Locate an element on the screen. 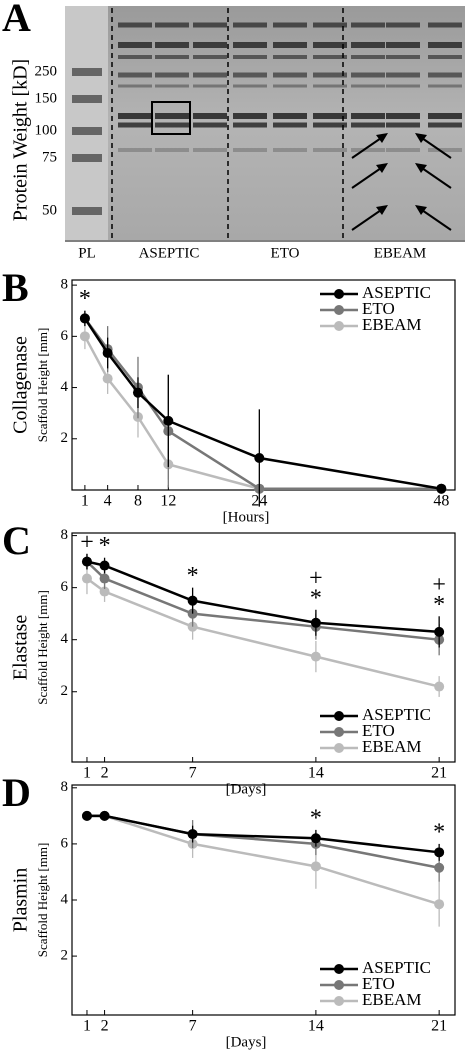 This screenshot has width=467, height=1050. x-tick-label: 12 is located at coordinates (168, 501).